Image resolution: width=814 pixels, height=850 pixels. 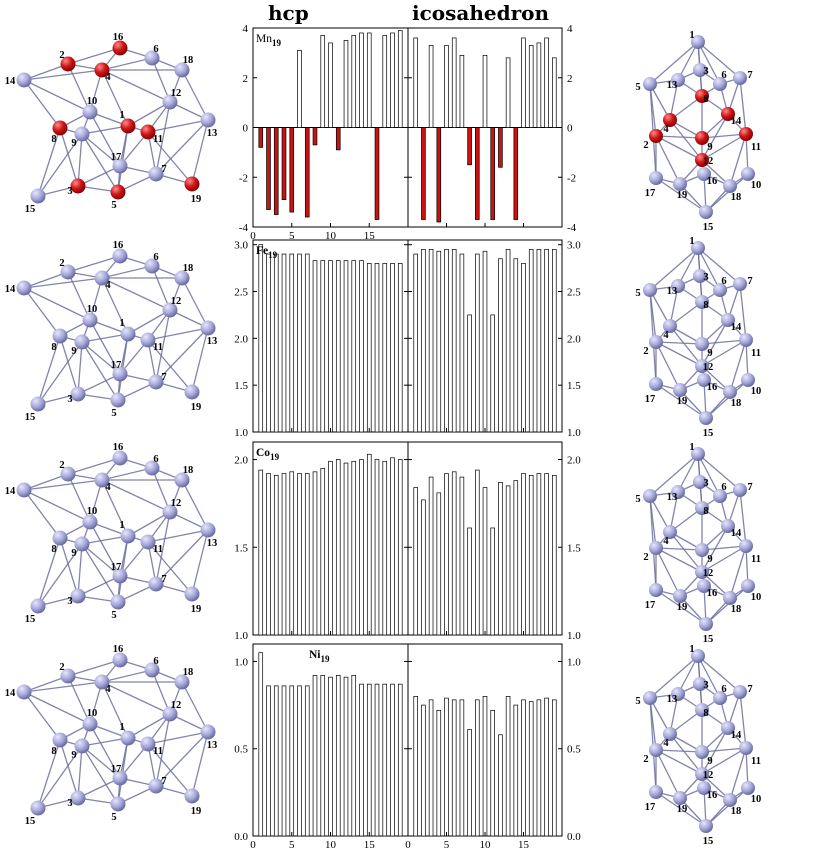 What do you see at coordinates (570, 79) in the screenshot?
I see `y-tick-label: 2` at bounding box center [570, 79].